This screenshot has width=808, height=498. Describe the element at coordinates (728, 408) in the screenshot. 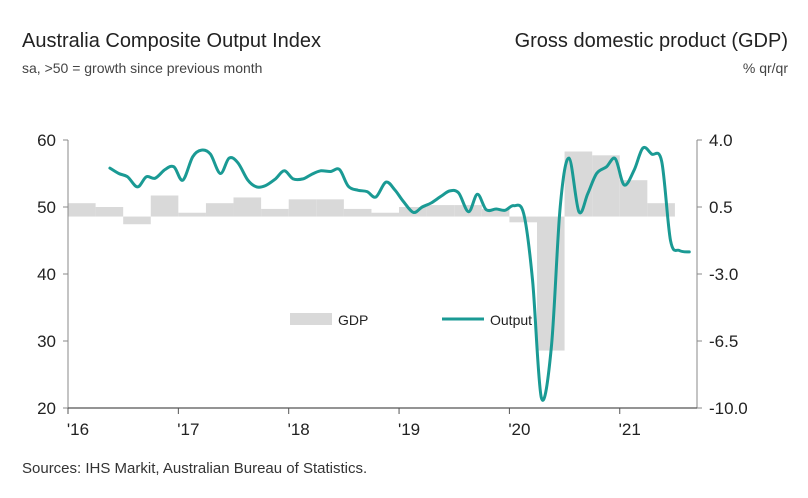

I see `right-tick-label: -10.0` at that location.